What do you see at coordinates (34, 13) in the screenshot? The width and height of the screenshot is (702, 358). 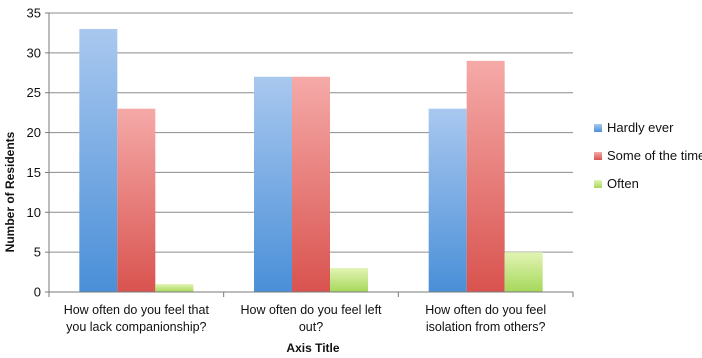 I see `y-tick-label: 35` at bounding box center [34, 13].